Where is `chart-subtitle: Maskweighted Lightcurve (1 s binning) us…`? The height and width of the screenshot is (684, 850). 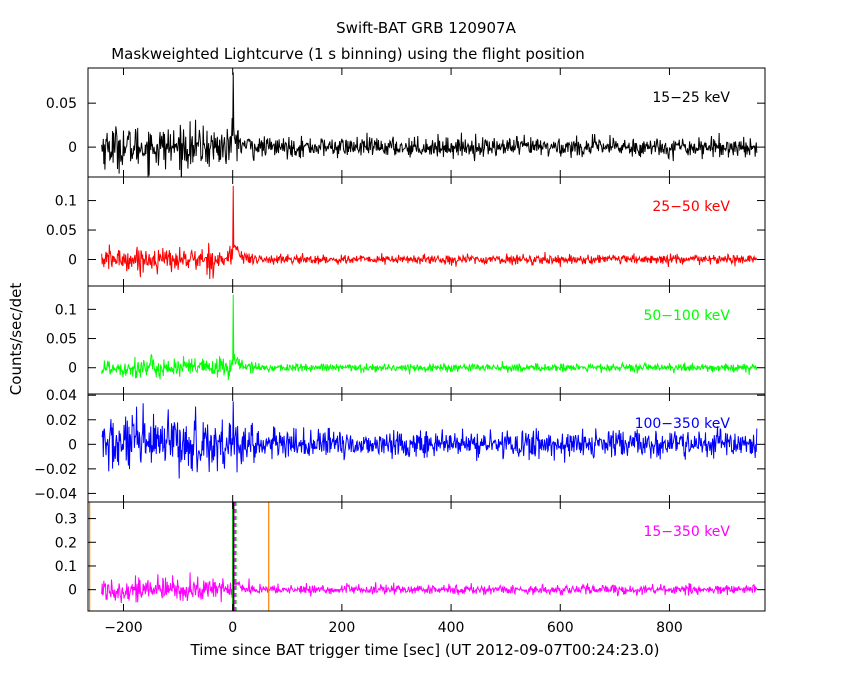
chart-subtitle: Maskweighted Lightcurve (1 s binning) us… is located at coordinates (348, 54).